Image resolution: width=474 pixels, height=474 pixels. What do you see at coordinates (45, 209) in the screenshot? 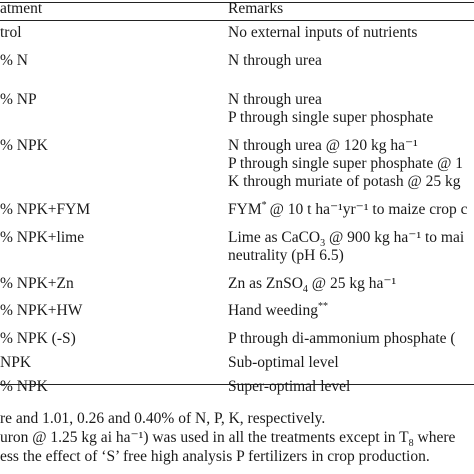
I see `treatment-npk-fym: % NPK+FYM` at bounding box center [45, 209].